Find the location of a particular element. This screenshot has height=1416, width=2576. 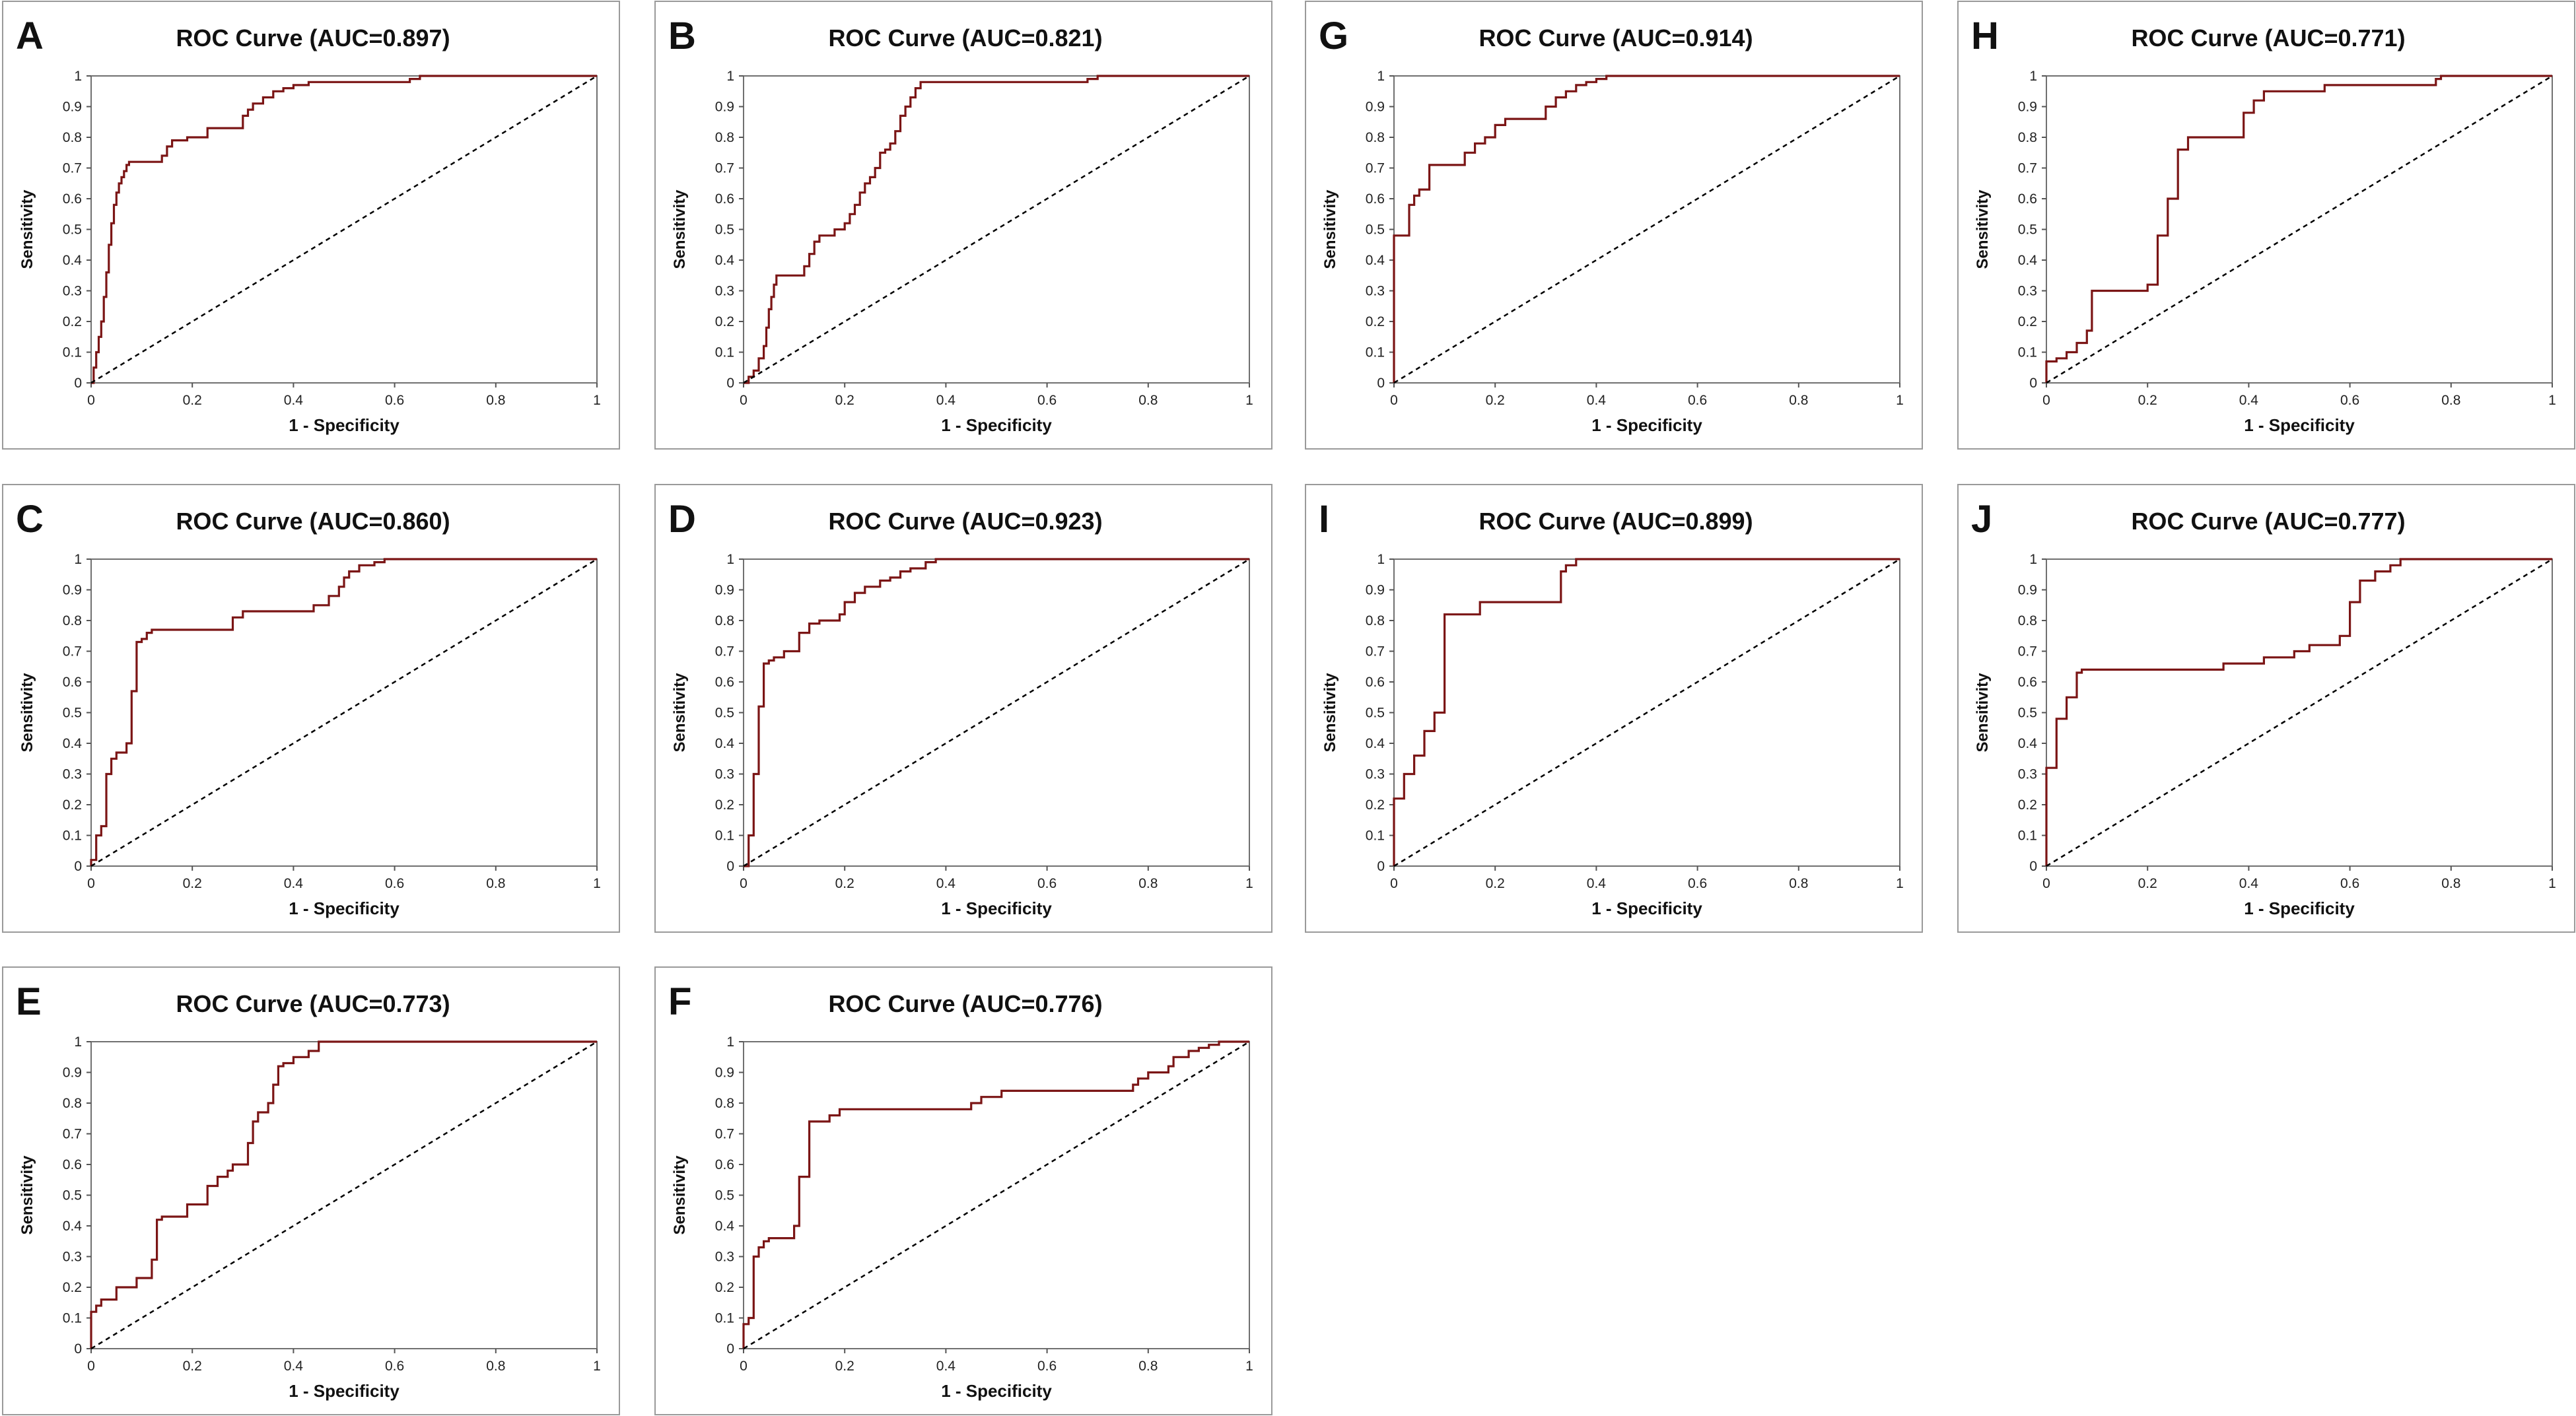

chart-title: ROC Curve (AUC=0.914) is located at coordinates (1616, 38).